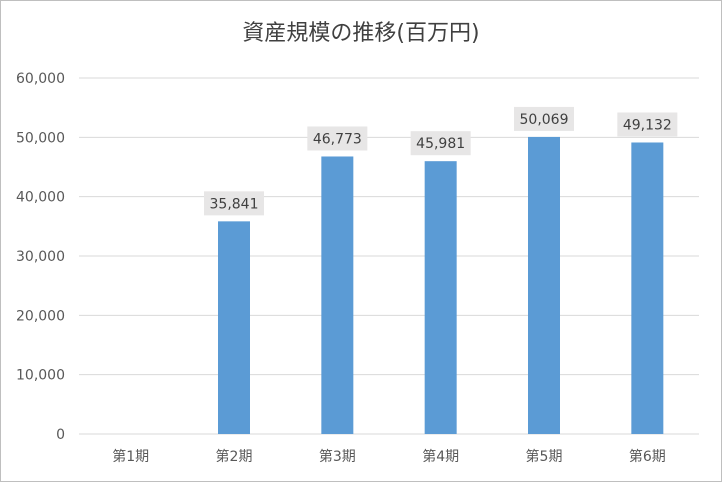  Describe the element at coordinates (647, 456) in the screenshot. I see `x-category-label: 第6期` at that location.